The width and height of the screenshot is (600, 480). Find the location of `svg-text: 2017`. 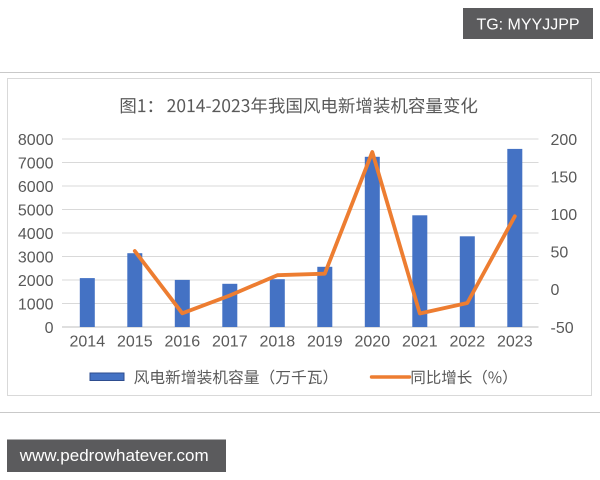

svg-text: 2017 is located at coordinates (230, 342).